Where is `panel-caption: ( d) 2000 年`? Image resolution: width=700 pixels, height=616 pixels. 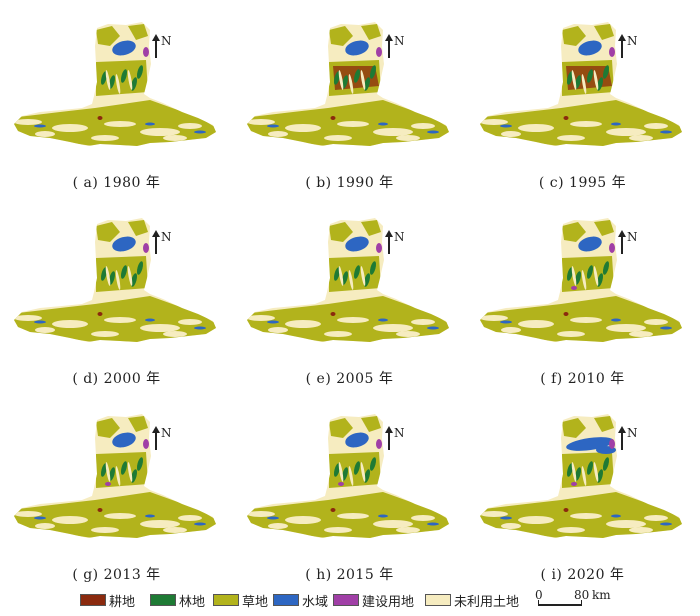 panel-caption: ( d) 2000 年 is located at coordinates (116, 379).